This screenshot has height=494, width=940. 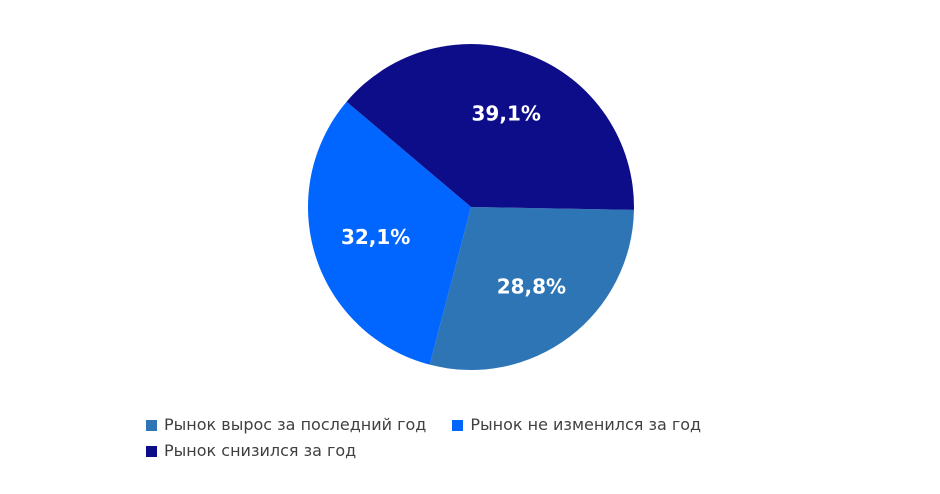 I want to click on data-label-grew: 28,8%, so click(x=531, y=287).